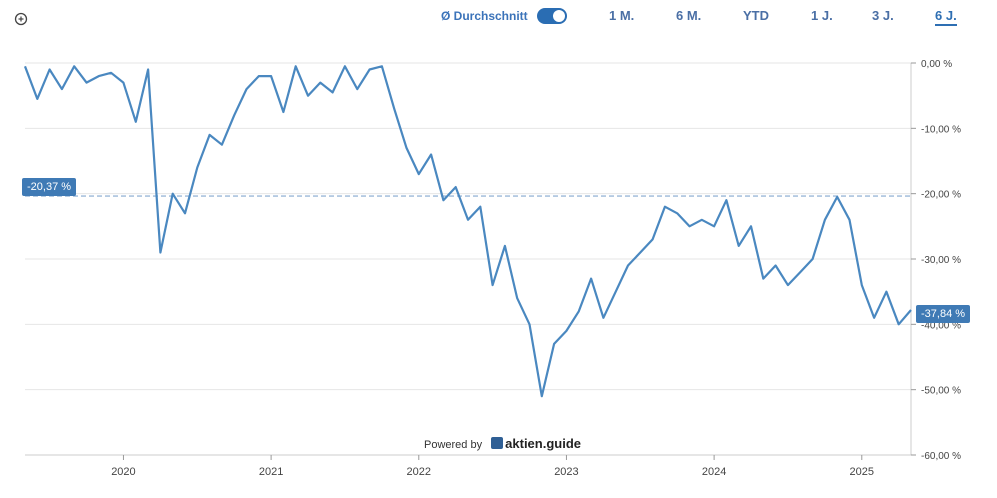 The width and height of the screenshot is (997, 498). What do you see at coordinates (419, 472) in the screenshot?
I see `x-tick-label: 2022` at bounding box center [419, 472].